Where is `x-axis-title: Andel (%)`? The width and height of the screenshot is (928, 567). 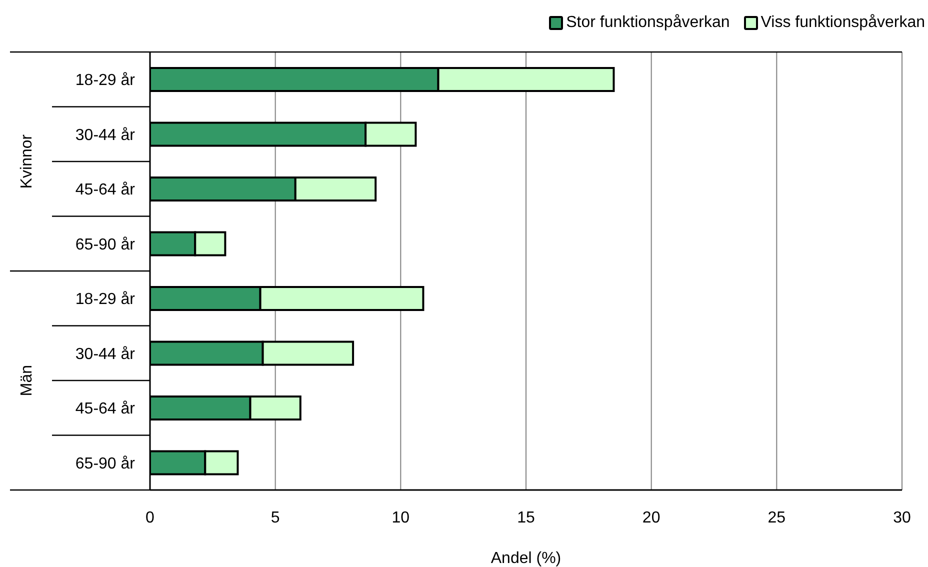 x-axis-title: Andel (%) is located at coordinates (526, 558).